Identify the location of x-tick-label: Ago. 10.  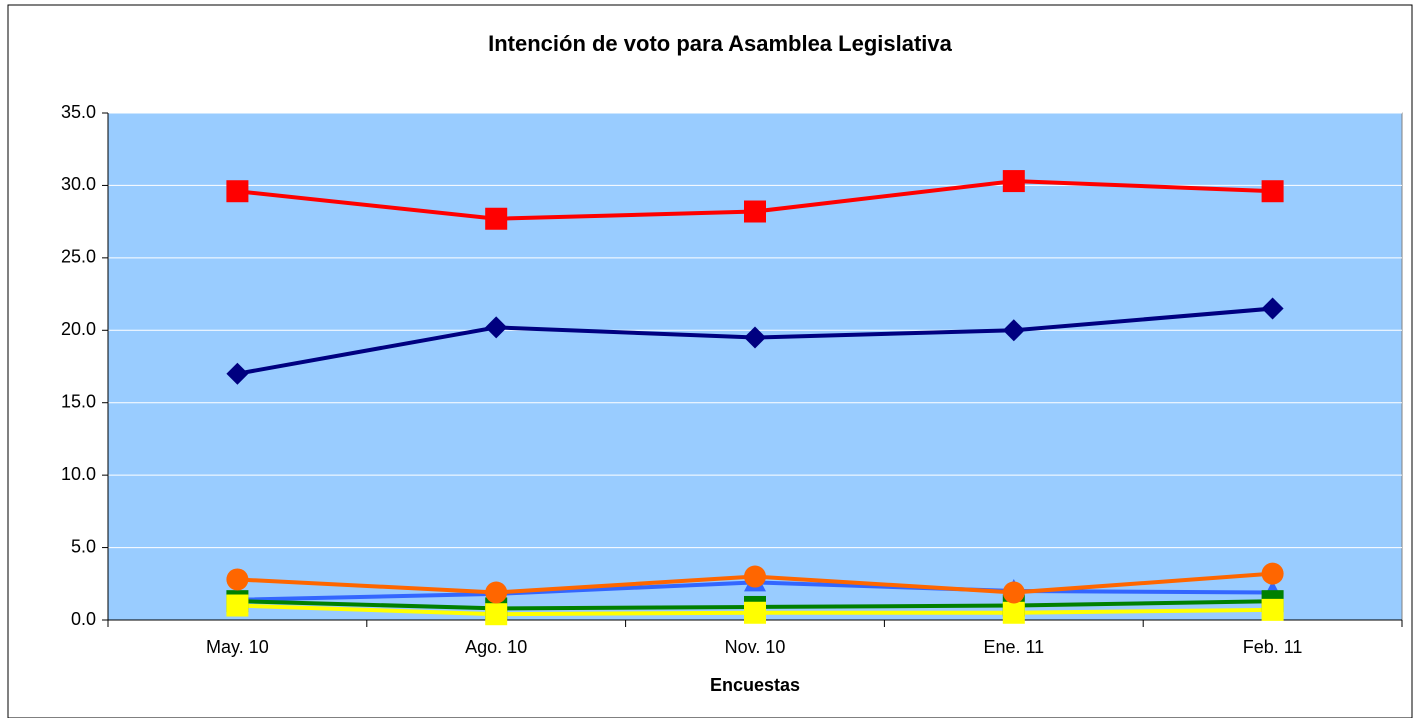
(496, 647).